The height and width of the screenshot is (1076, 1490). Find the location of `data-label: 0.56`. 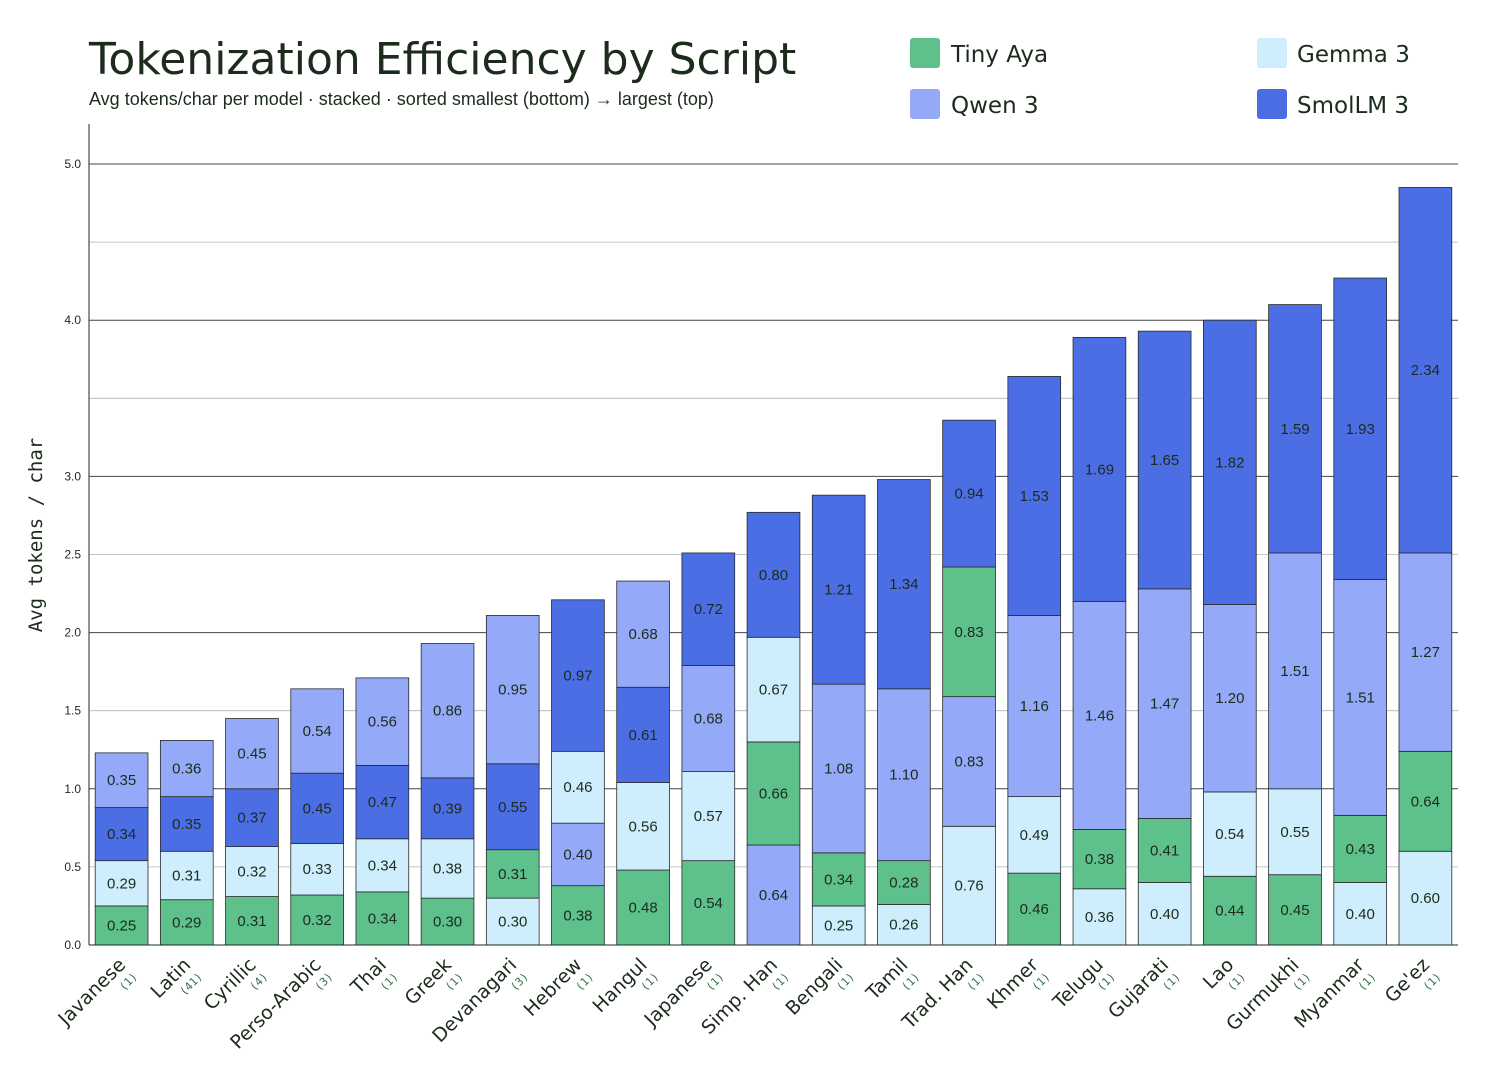

data-label: 0.56 is located at coordinates (382, 722).